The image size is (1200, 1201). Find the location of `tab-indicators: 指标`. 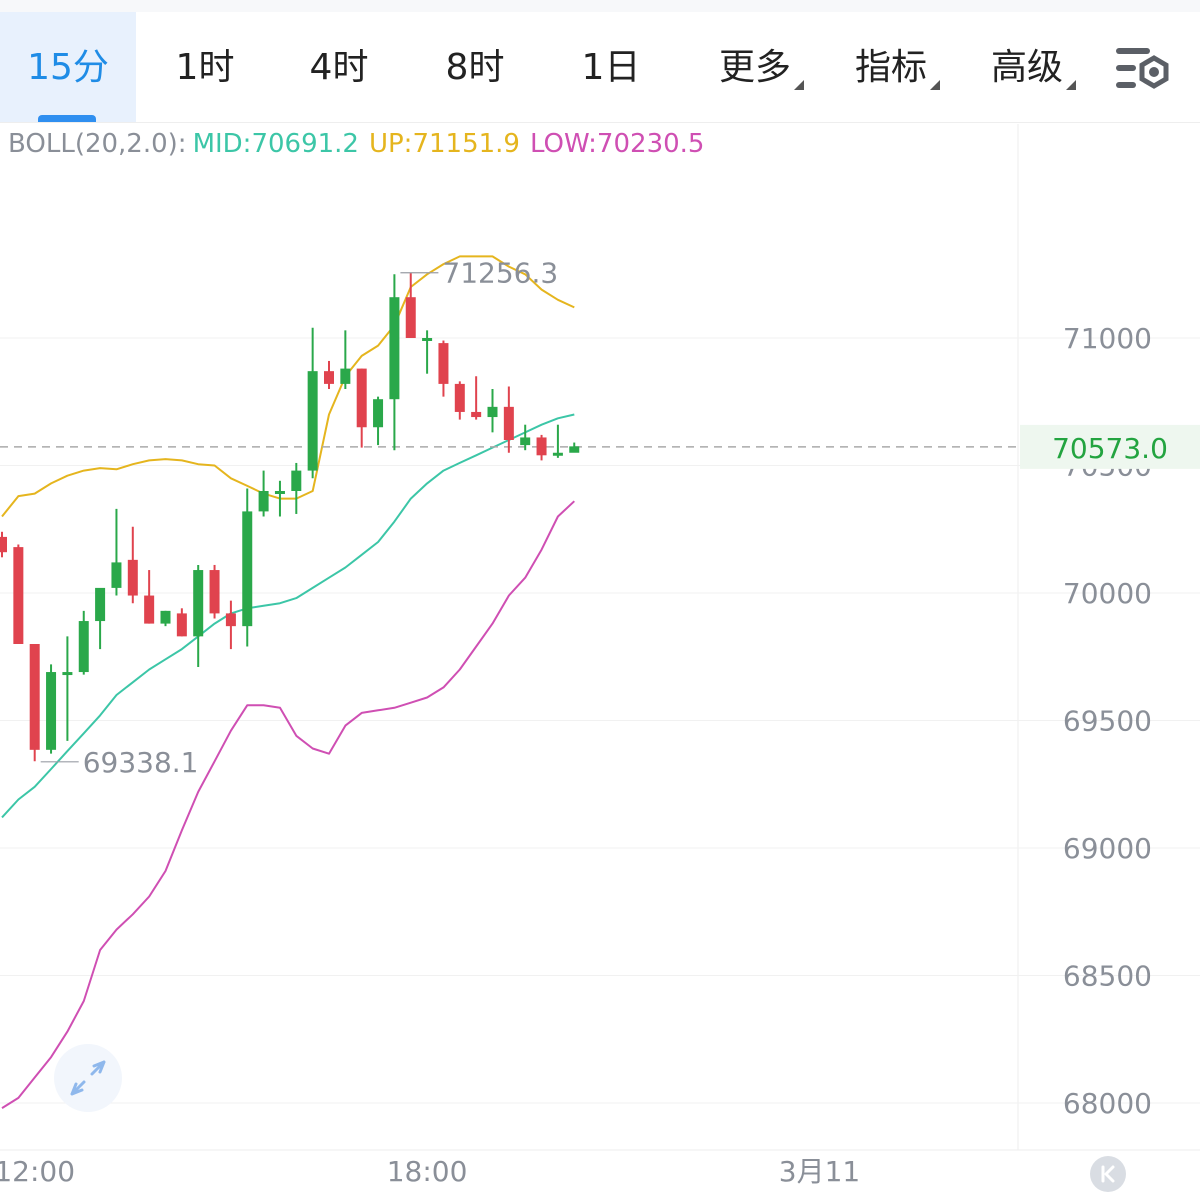

tab-indicators: 指标 is located at coordinates (891, 67).